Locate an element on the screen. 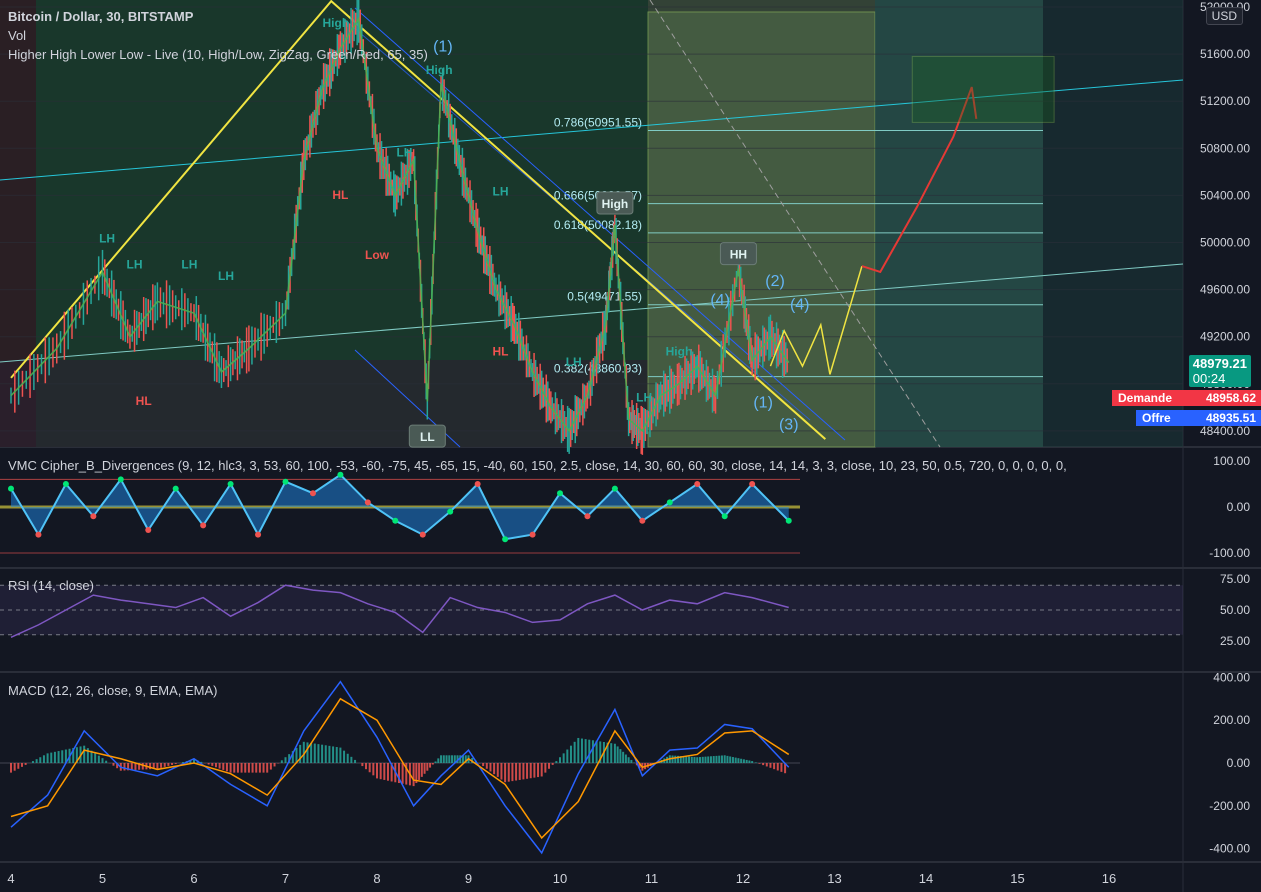  time-tick: 14 is located at coordinates (926, 878).